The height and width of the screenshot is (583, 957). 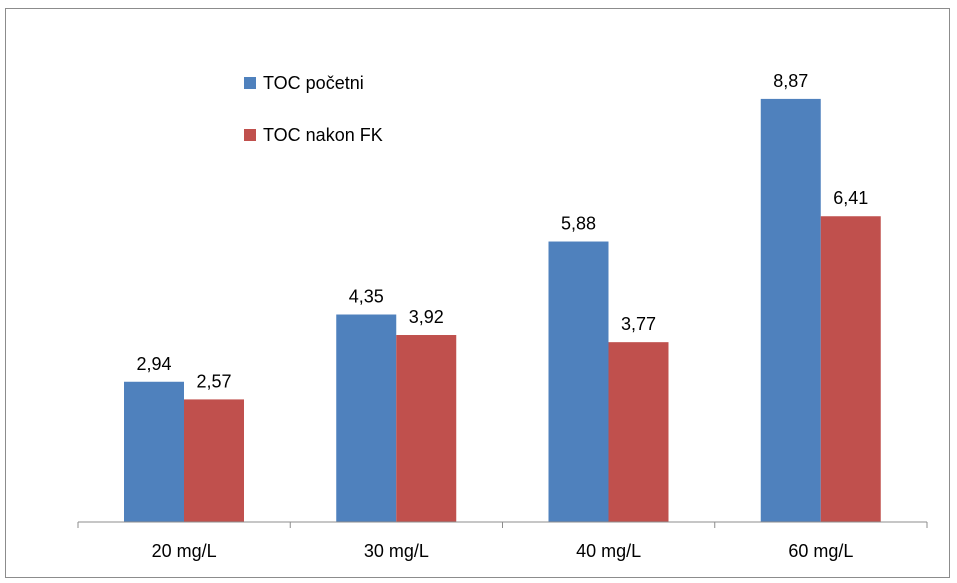 What do you see at coordinates (820, 551) in the screenshot?
I see `x-tick-label: 60 mg/L` at bounding box center [820, 551].